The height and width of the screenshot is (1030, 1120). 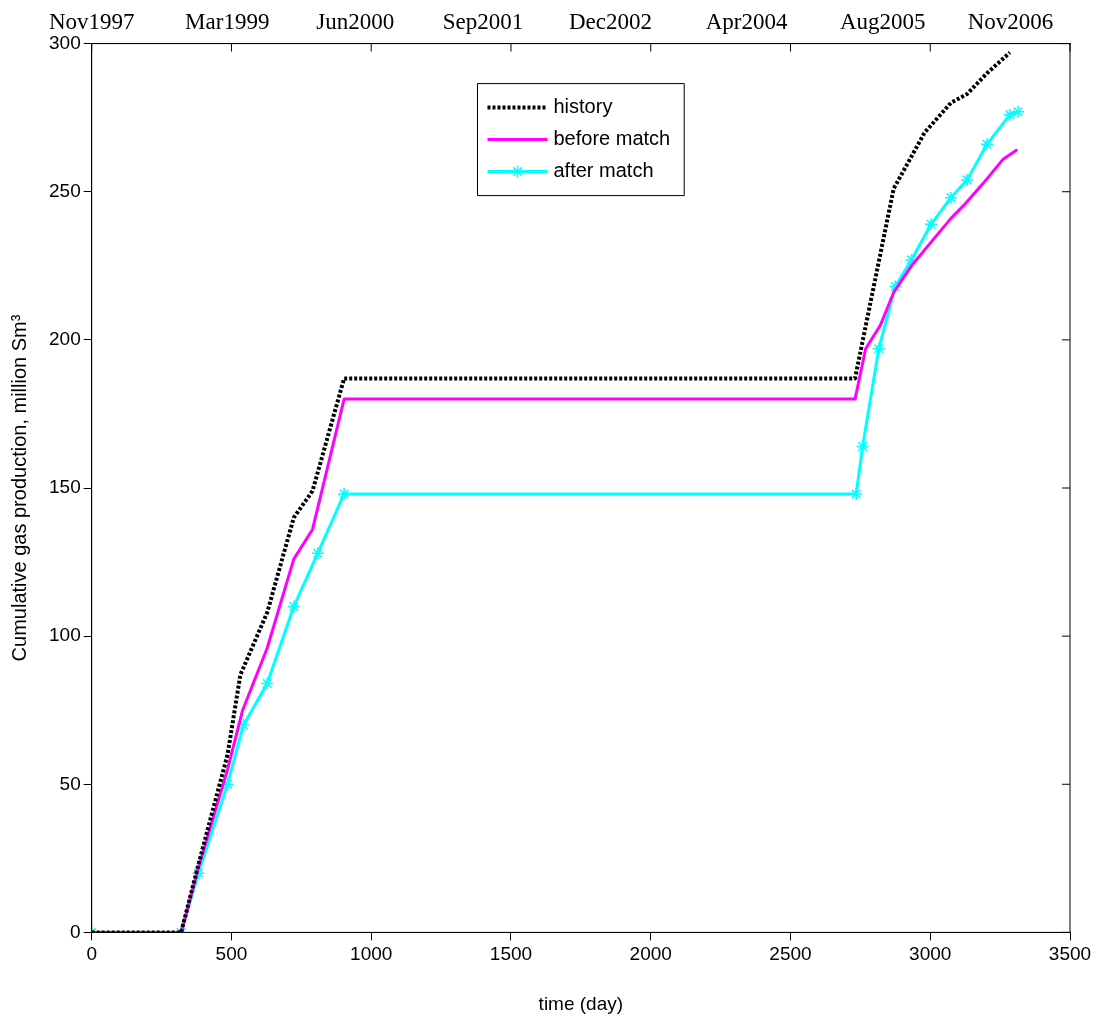 I want to click on x-tick-label: 1500, so click(x=511, y=954).